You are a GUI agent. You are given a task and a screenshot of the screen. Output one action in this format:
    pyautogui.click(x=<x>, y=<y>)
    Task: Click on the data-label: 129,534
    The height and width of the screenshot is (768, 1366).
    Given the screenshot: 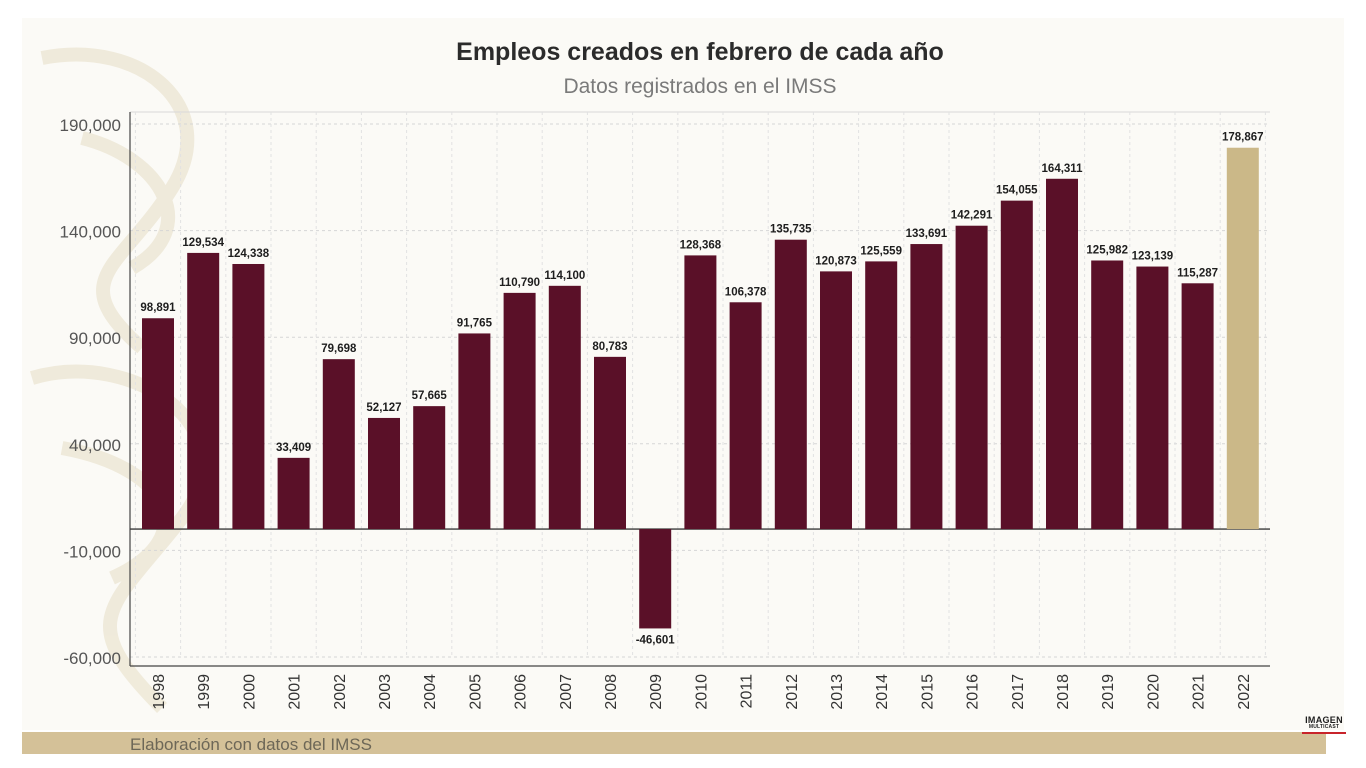 What is the action you would take?
    pyautogui.click(x=203, y=243)
    